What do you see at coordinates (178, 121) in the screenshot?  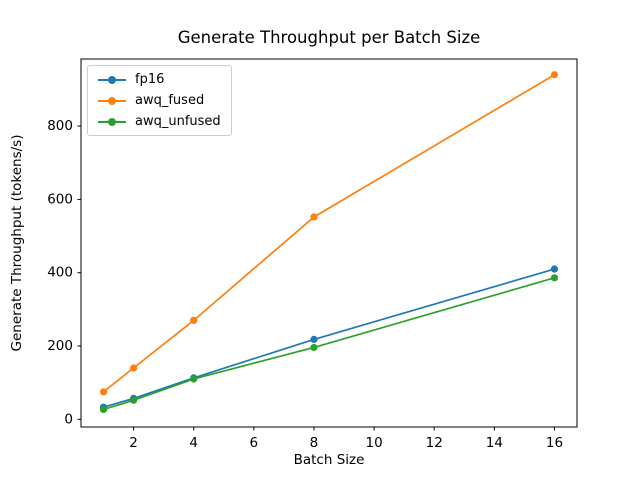 I see `legend-label: awq_unfused` at bounding box center [178, 121].